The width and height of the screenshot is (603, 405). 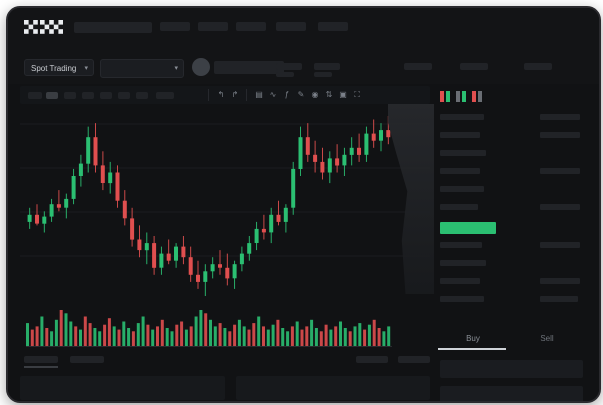 What do you see at coordinates (209, 328) in the screenshot?
I see `volume-histogram-svg` at bounding box center [209, 328].